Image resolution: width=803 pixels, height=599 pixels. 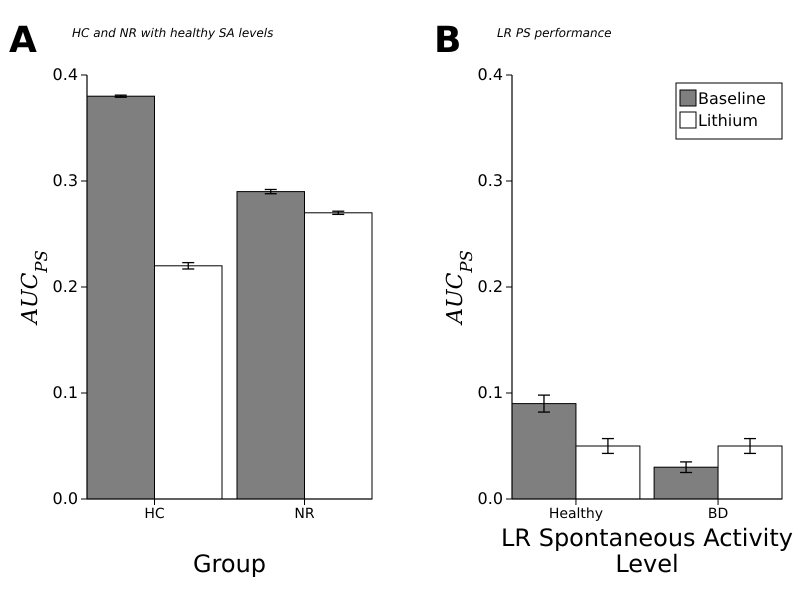 What do you see at coordinates (448, 40) in the screenshot?
I see `text: B` at bounding box center [448, 40].